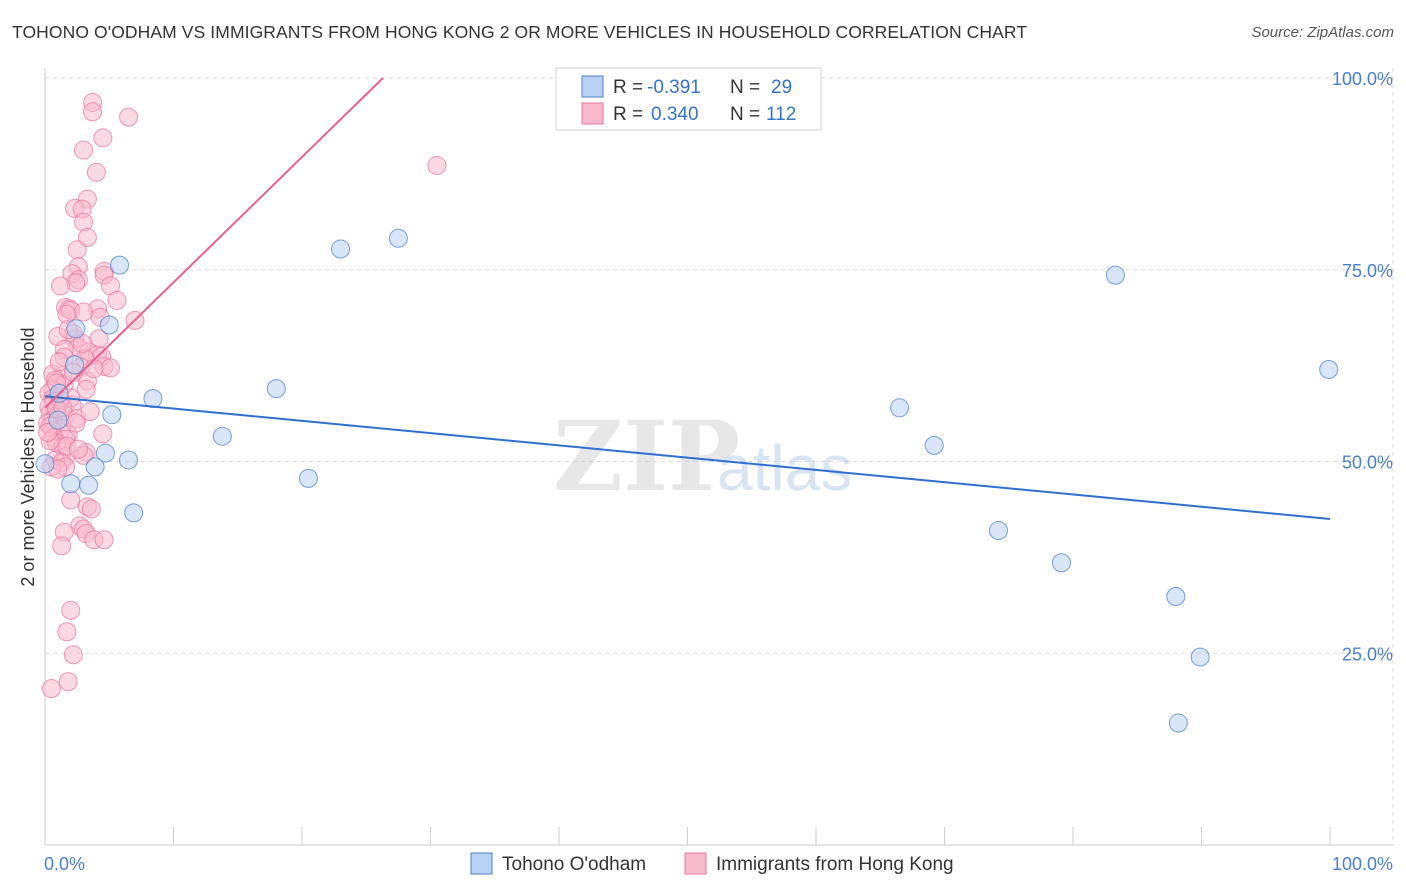  What do you see at coordinates (675, 114) in the screenshot?
I see `legend-r-value-pink: 0.340` at bounding box center [675, 114].